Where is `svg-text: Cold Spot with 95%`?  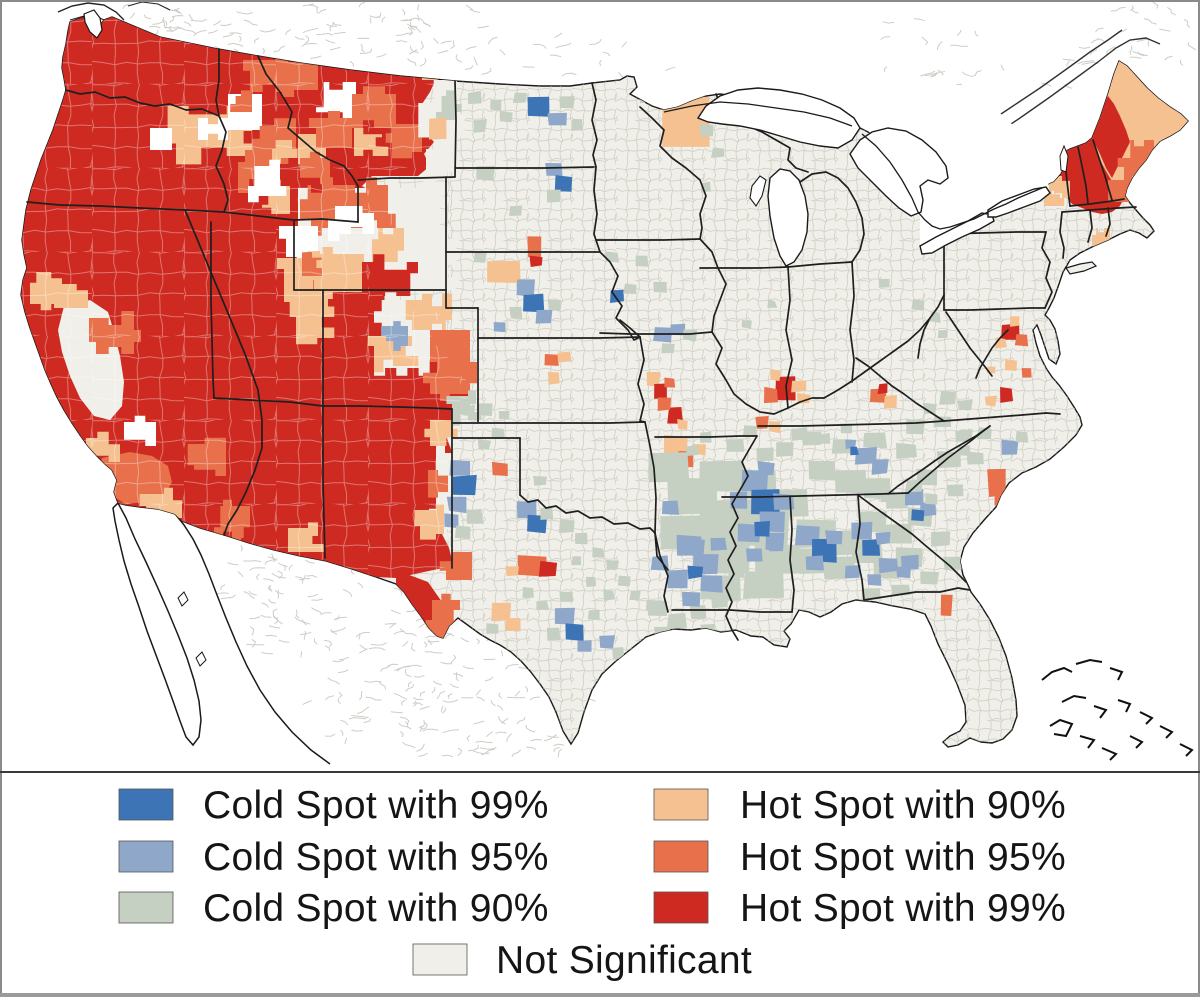
svg-text: Cold Spot with 95% is located at coordinates (376, 857).